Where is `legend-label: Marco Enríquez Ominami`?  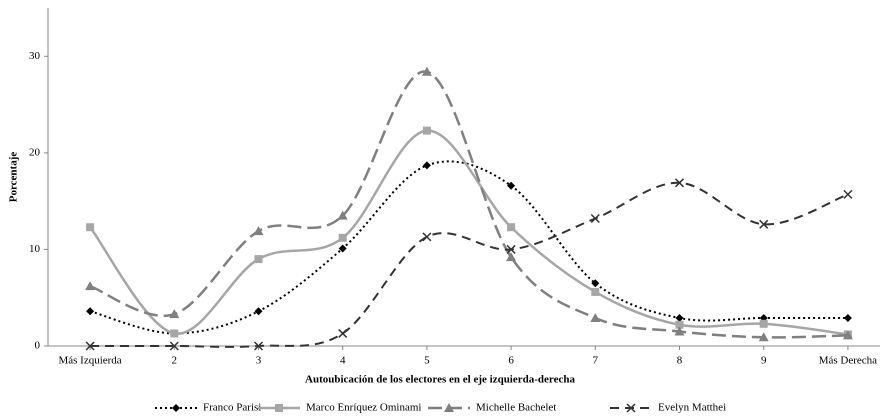
legend-label: Marco Enríquez Ominami is located at coordinates (363, 408).